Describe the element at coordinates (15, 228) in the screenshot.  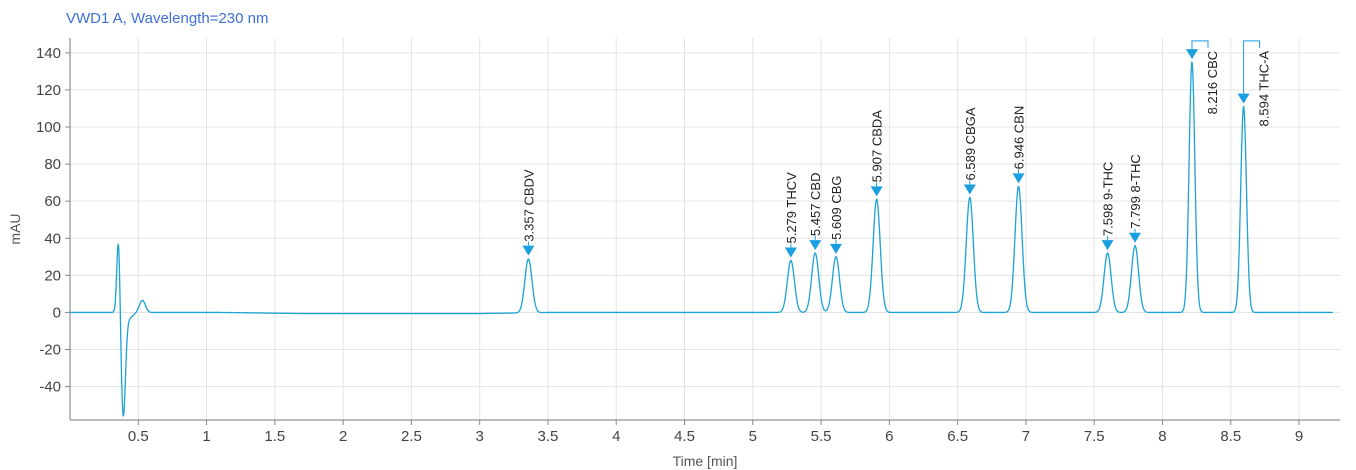
I see `y-axis-label: mAU` at that location.